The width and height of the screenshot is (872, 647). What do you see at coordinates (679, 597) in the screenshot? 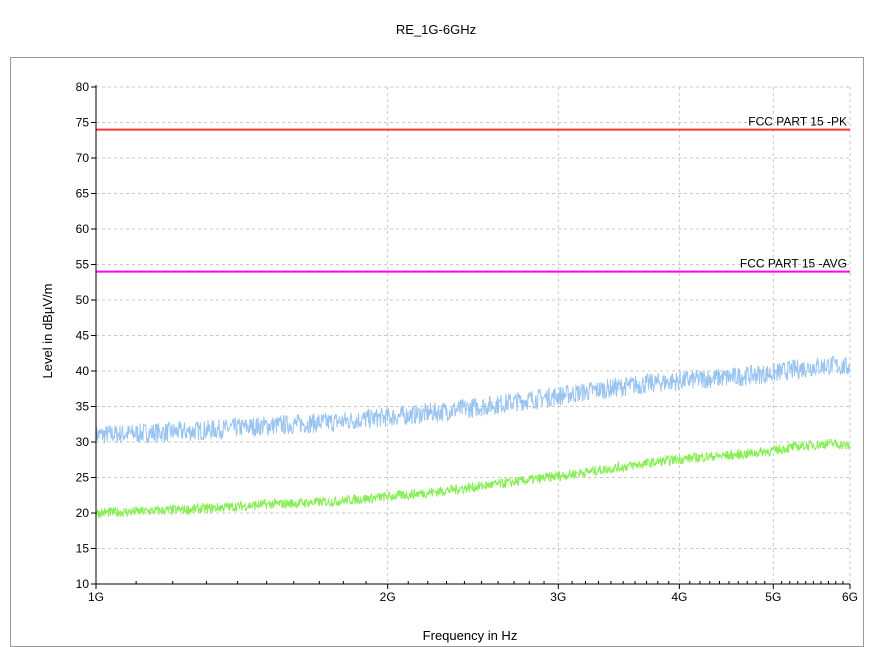
I see `x-tick-label: 4G` at bounding box center [679, 597].